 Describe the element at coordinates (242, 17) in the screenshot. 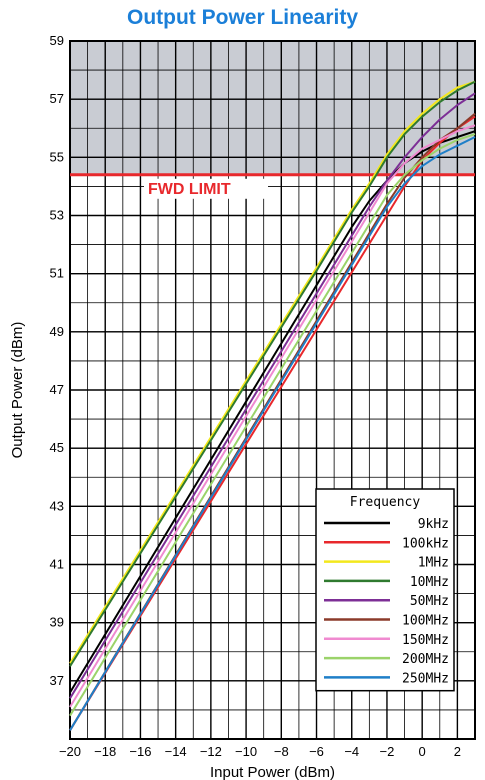

I see `chart-title: Output Power Linearity` at that location.